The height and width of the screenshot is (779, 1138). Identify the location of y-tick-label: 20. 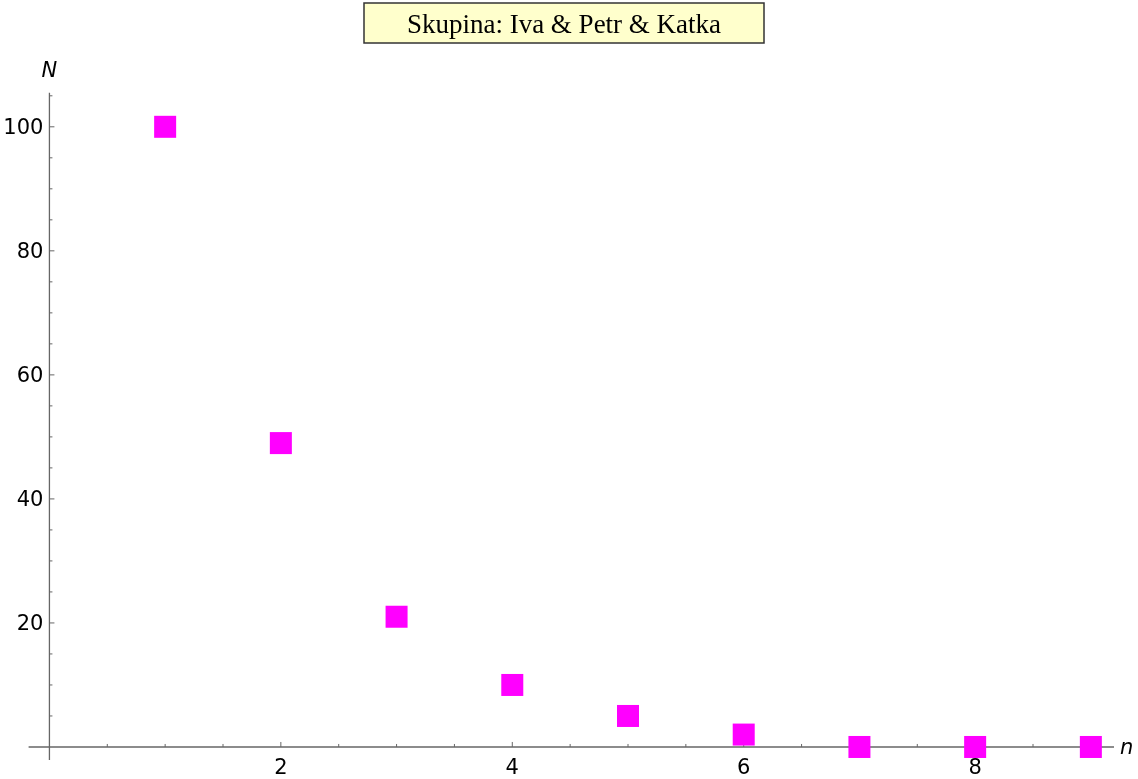
(30, 623).